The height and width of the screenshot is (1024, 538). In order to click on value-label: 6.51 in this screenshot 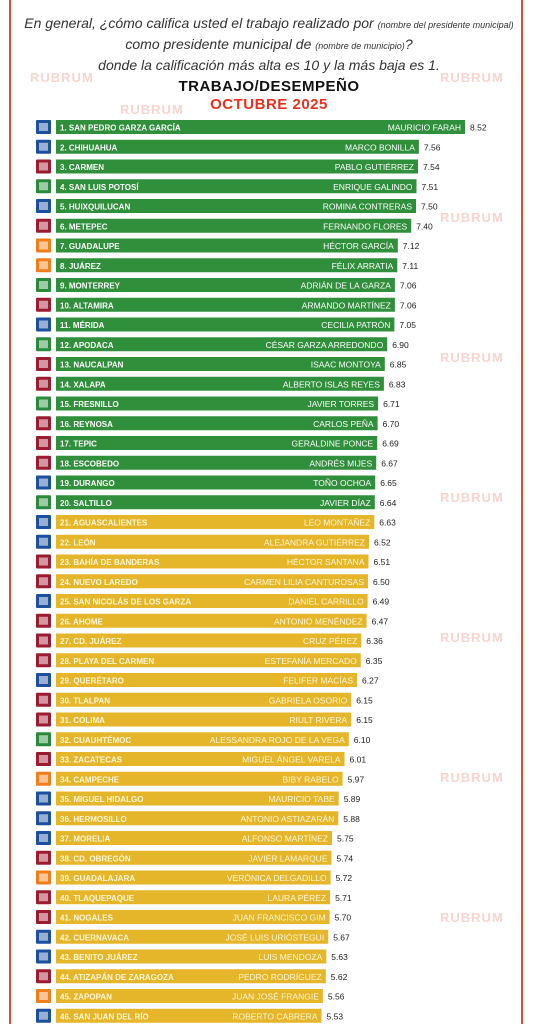, I will do `click(382, 562)`.